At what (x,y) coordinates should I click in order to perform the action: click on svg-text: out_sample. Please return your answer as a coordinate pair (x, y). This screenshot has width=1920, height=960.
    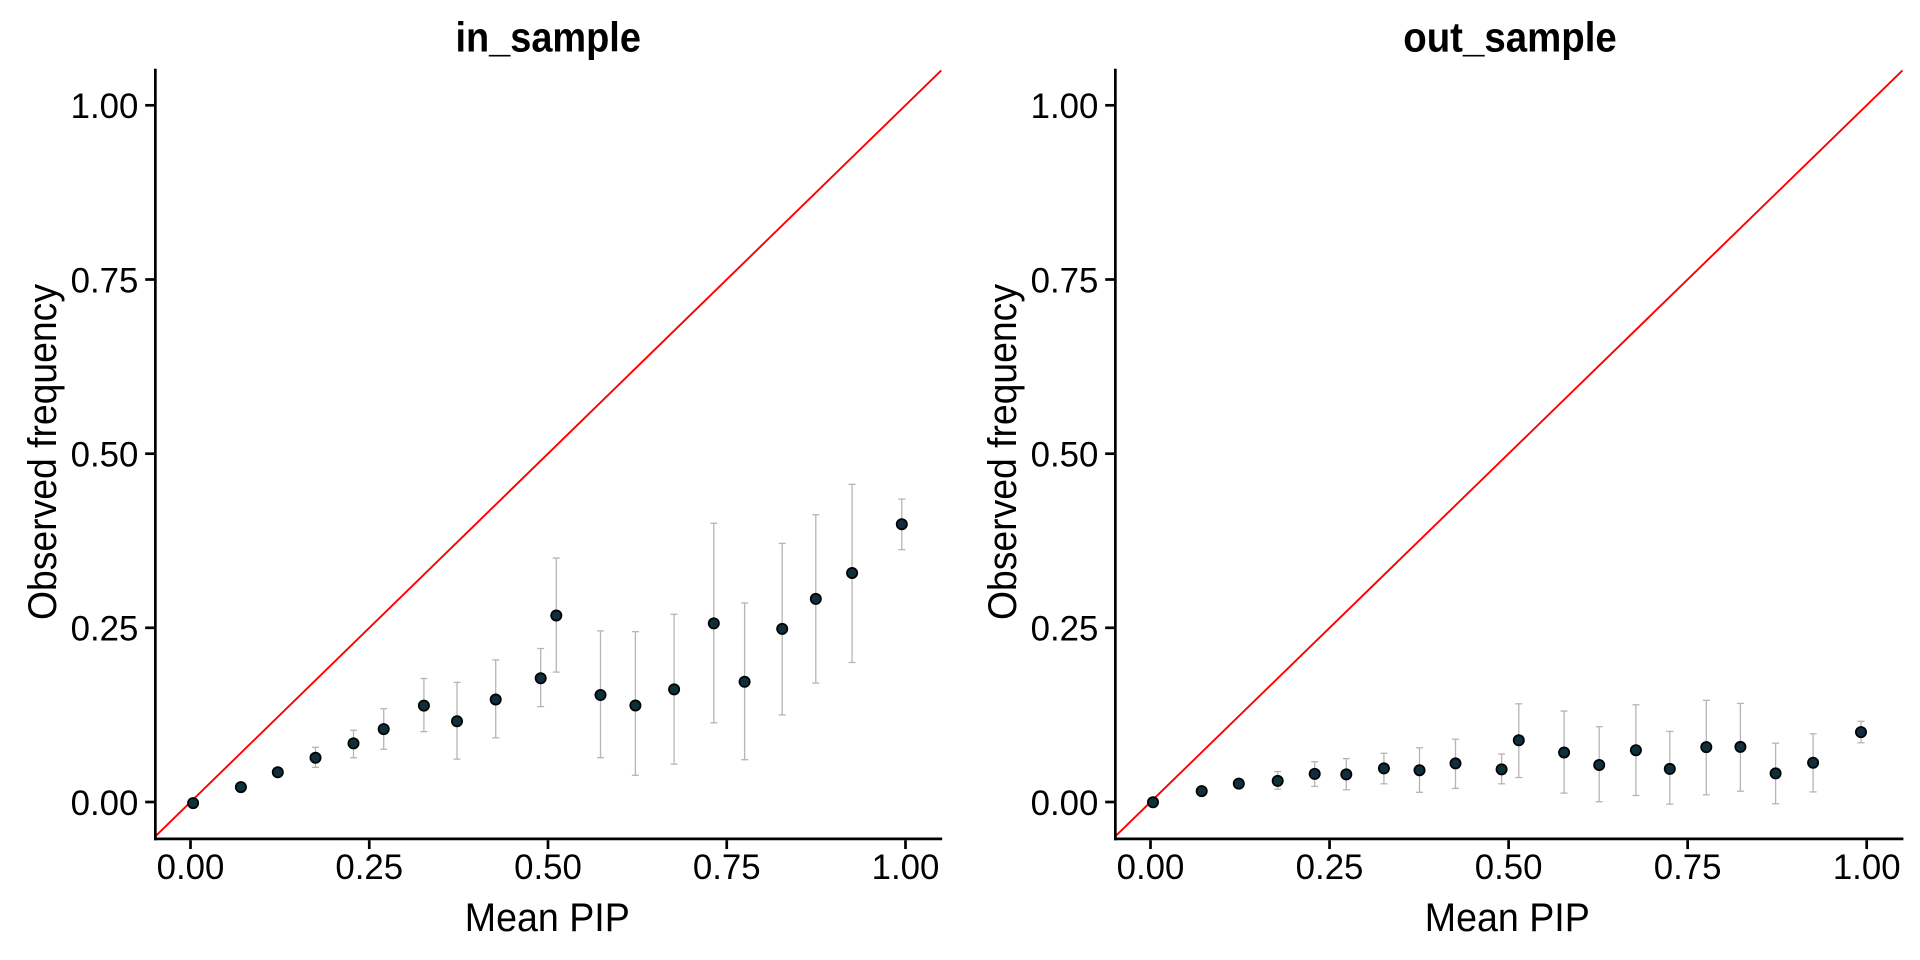
    Looking at the image, I should click on (1510, 36).